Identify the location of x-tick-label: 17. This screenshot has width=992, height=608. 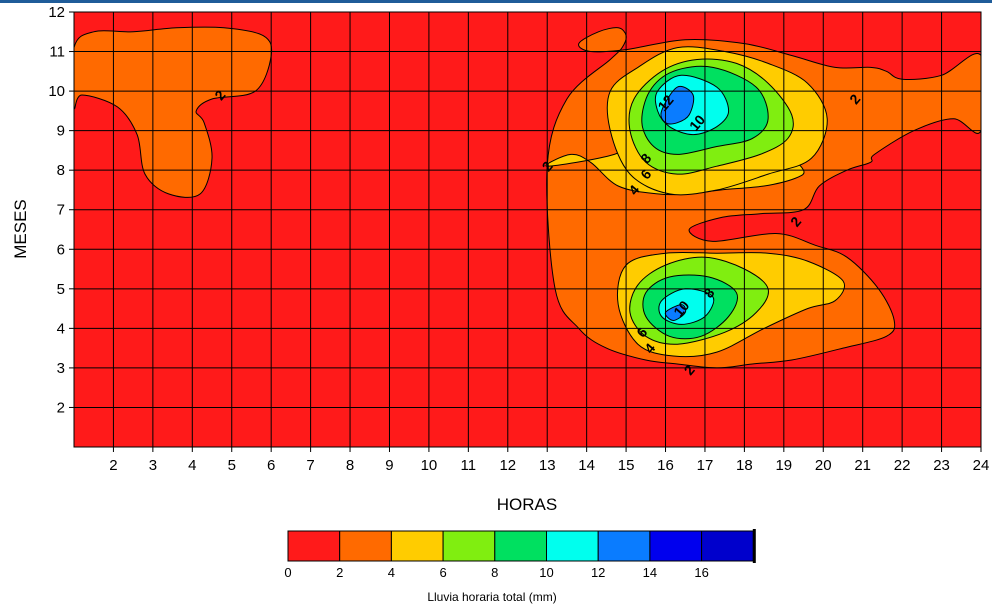
(705, 465).